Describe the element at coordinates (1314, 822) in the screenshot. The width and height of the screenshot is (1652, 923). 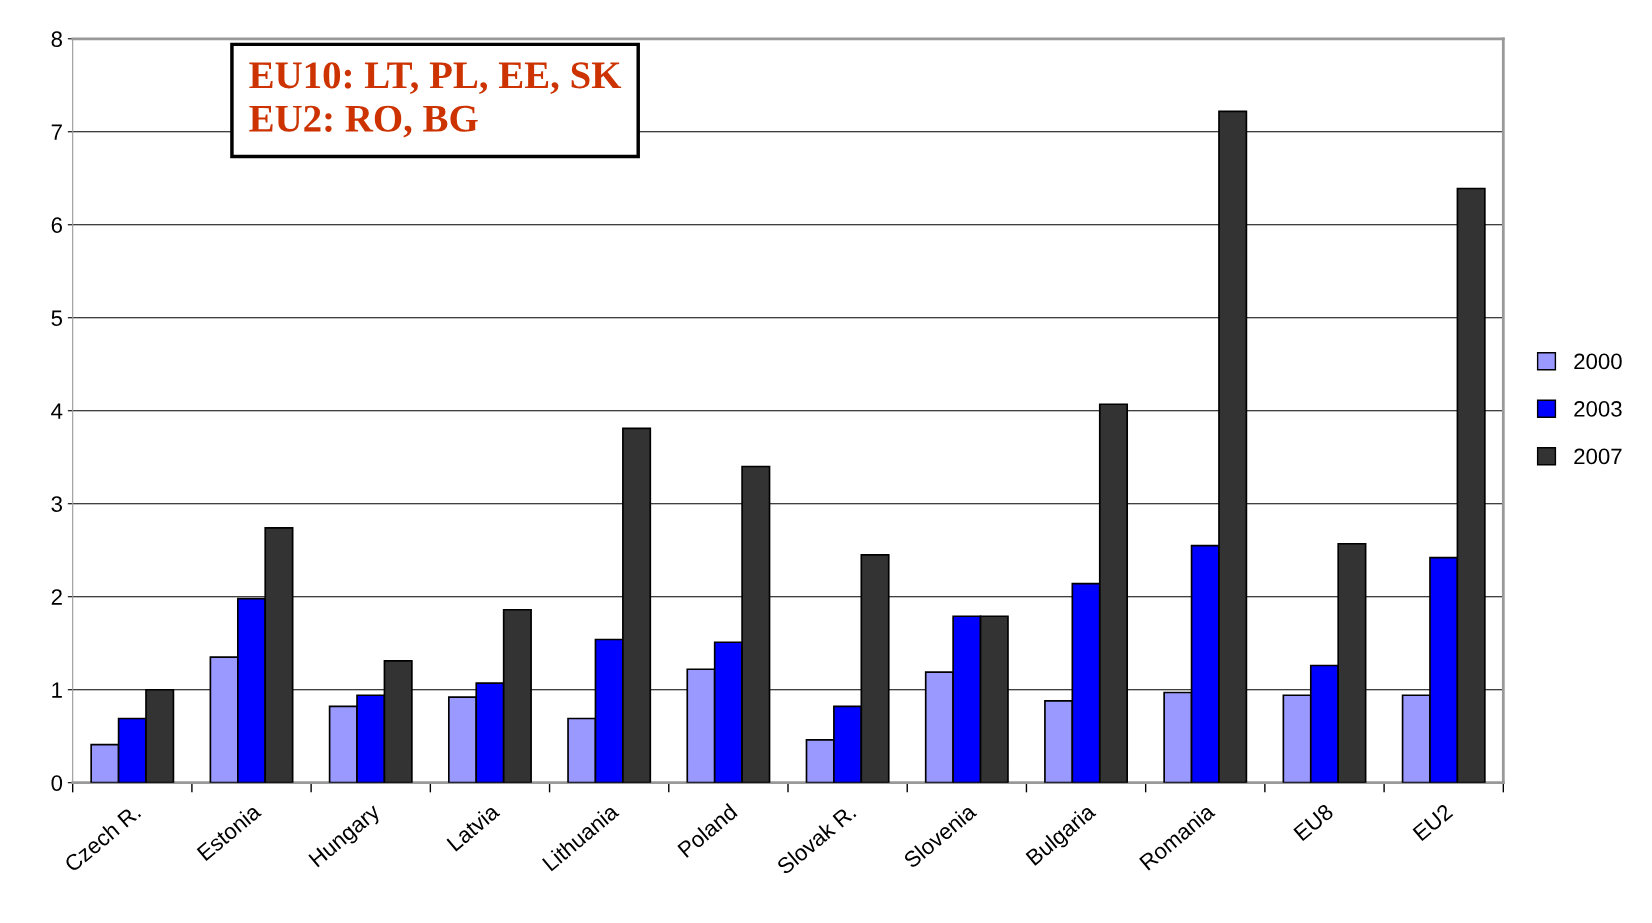
I see `x-tick-label: EU8` at that location.